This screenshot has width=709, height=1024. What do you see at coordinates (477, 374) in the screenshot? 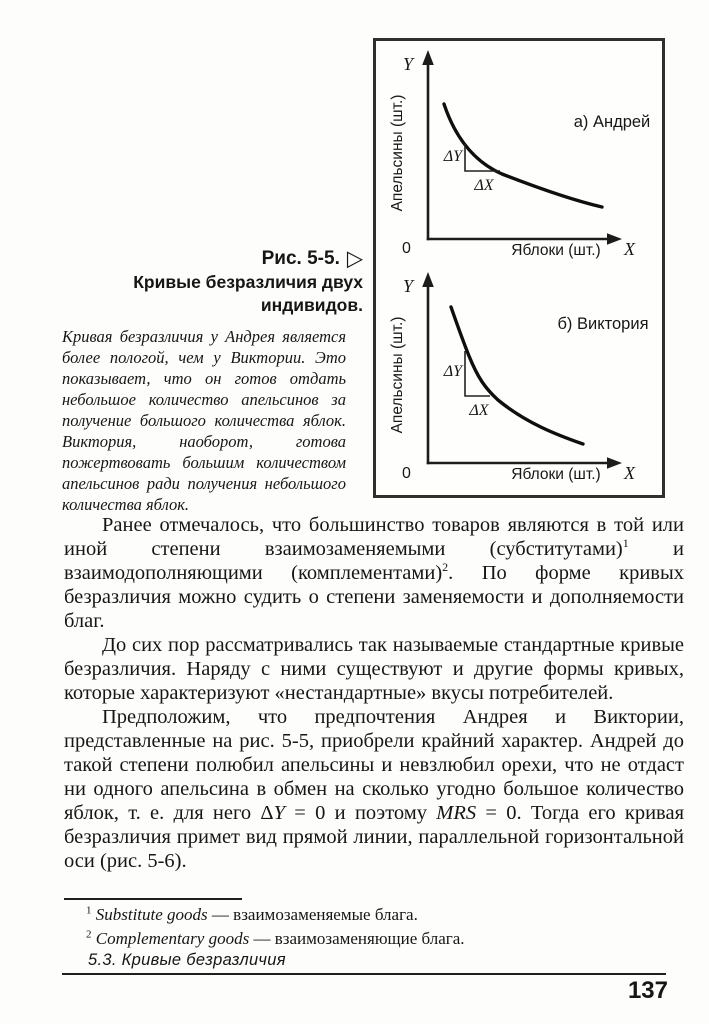
I see `panel-b-delta-step` at bounding box center [477, 374].